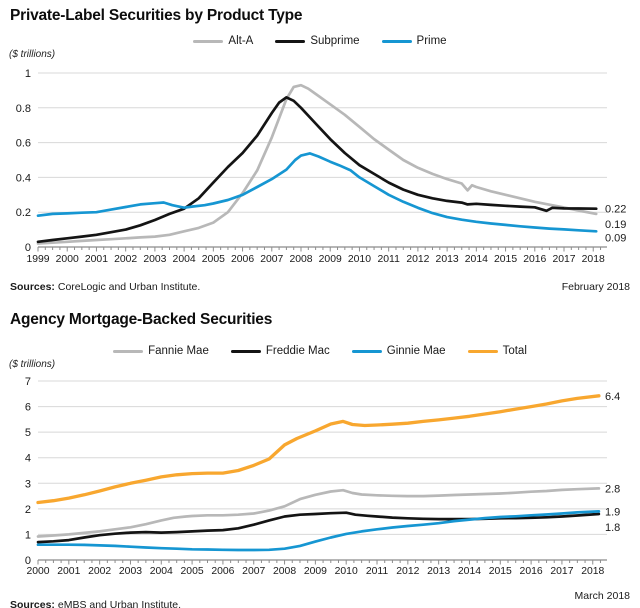 The height and width of the screenshot is (608, 640). What do you see at coordinates (128, 351) in the screenshot?
I see `legend-swatch-fannie-mae` at bounding box center [128, 351].